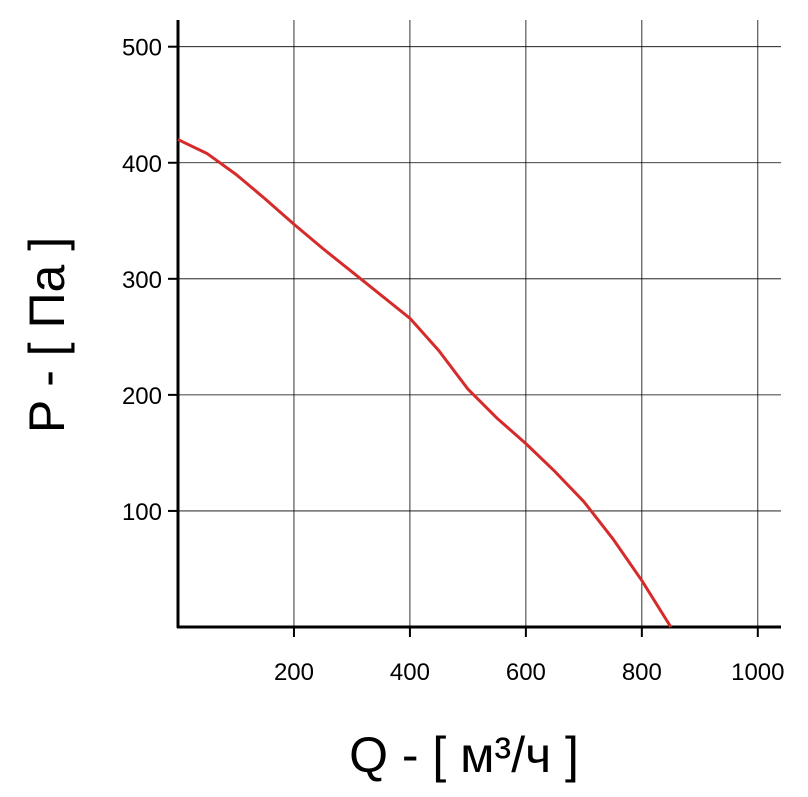 Image resolution: width=808 pixels, height=797 pixels. Describe the element at coordinates (142, 164) in the screenshot. I see `y-tick-label: 400` at that location.